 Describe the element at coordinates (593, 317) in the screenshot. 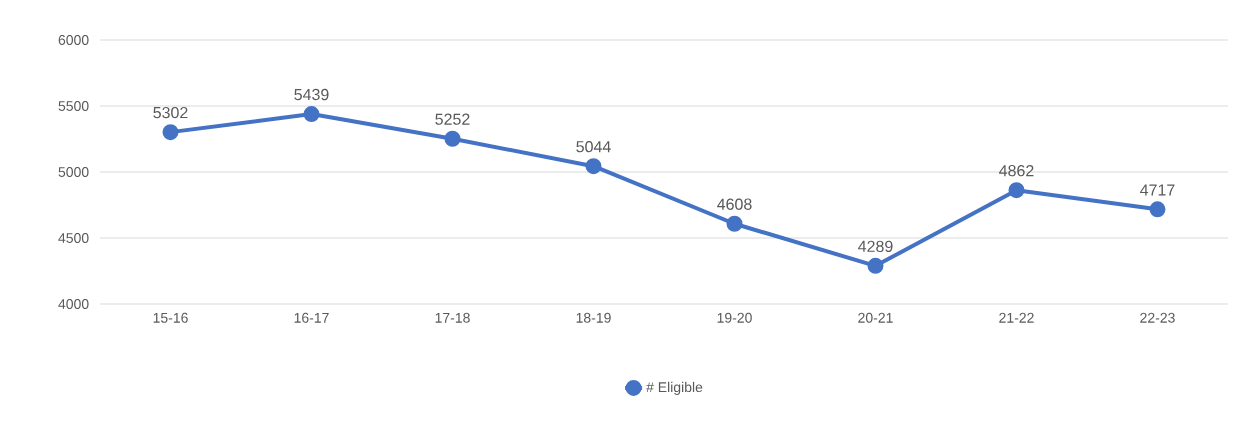

I see `x-tick-label: 18-19` at that location.